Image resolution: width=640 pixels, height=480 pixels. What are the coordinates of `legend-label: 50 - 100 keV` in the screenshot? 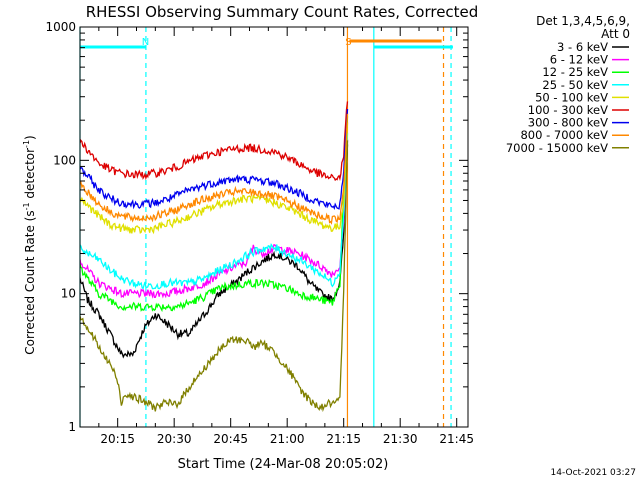 It's located at (571, 97).